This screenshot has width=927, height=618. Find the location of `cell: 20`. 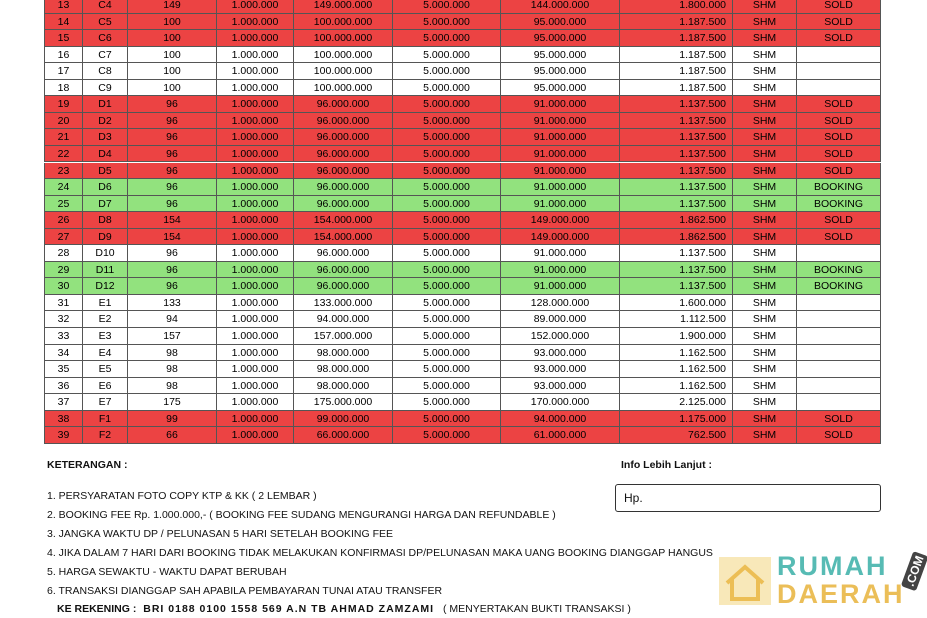

cell: 20 is located at coordinates (63, 121).